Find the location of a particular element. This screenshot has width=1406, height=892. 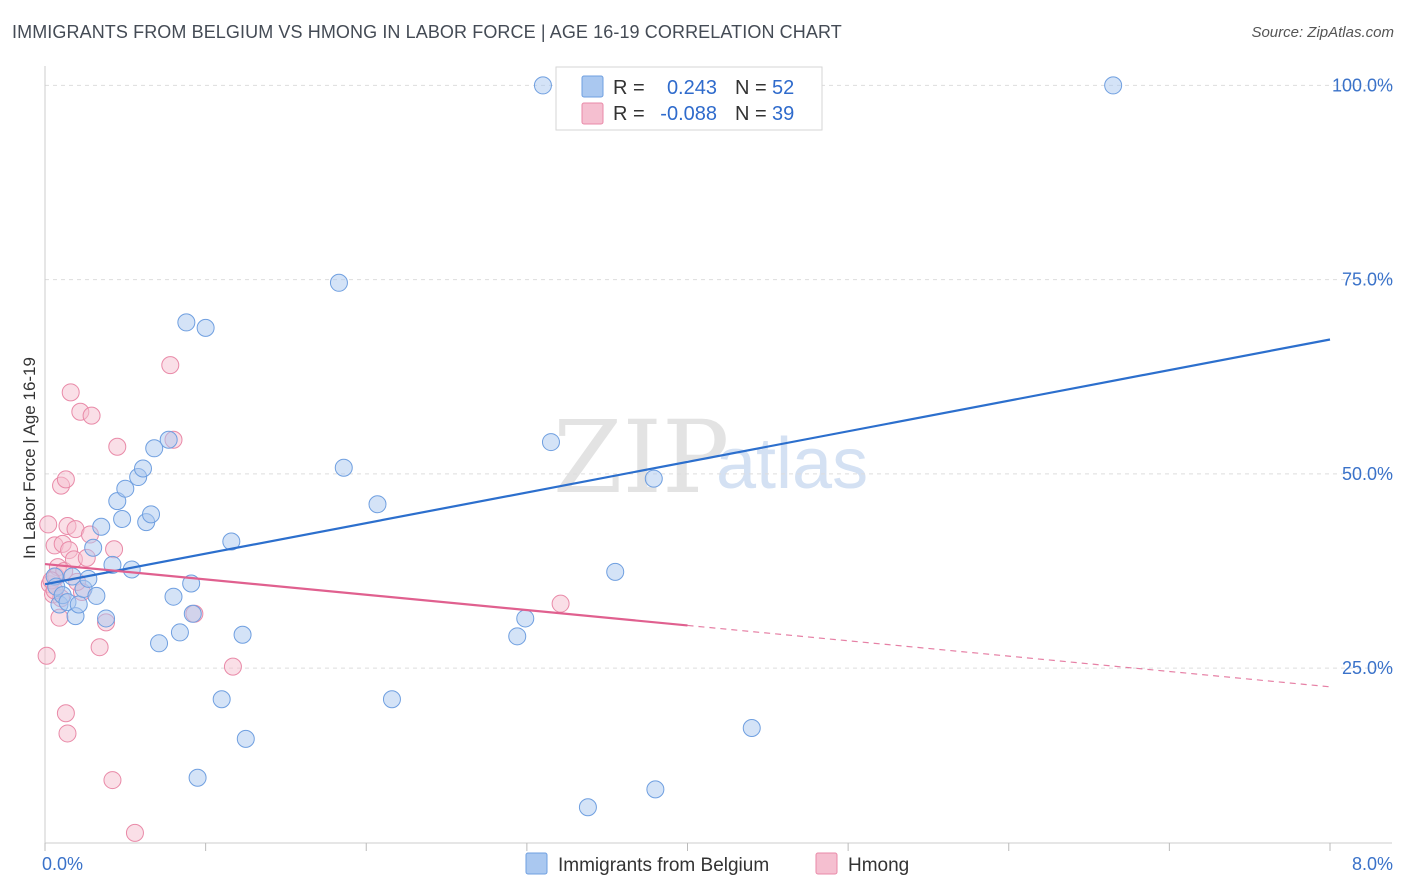

y-tick-label-75: 75.0% is located at coordinates (1367, 280).